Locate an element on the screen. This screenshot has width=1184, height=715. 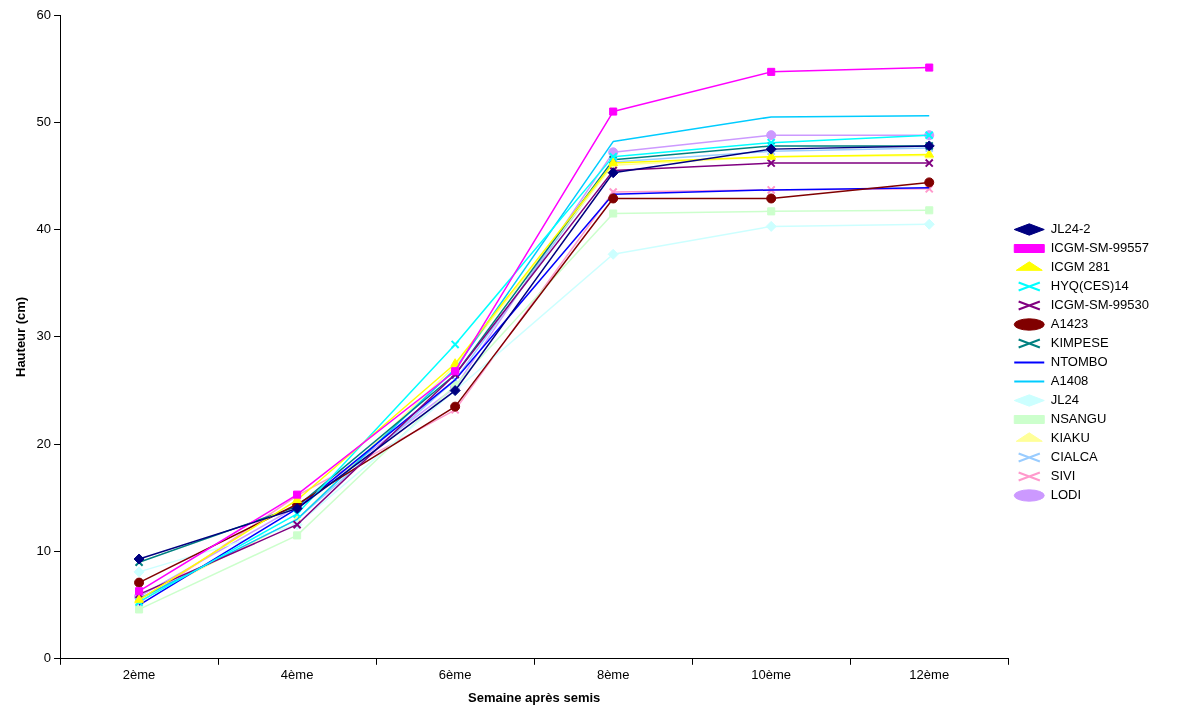
x-tick-label: 4ème is located at coordinates (297, 675).